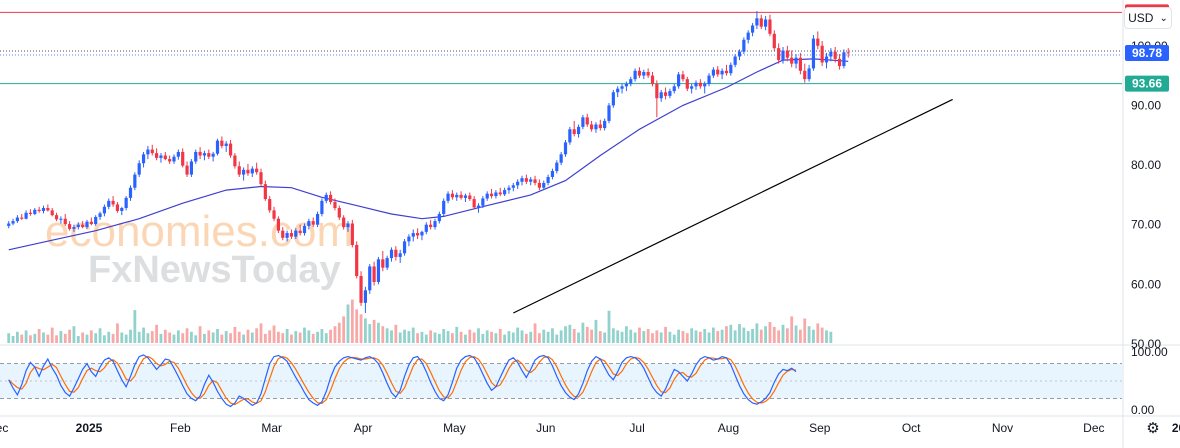 This screenshot has width=1180, height=448. What do you see at coordinates (271, 428) in the screenshot?
I see `time-tick-label: Mar` at bounding box center [271, 428].